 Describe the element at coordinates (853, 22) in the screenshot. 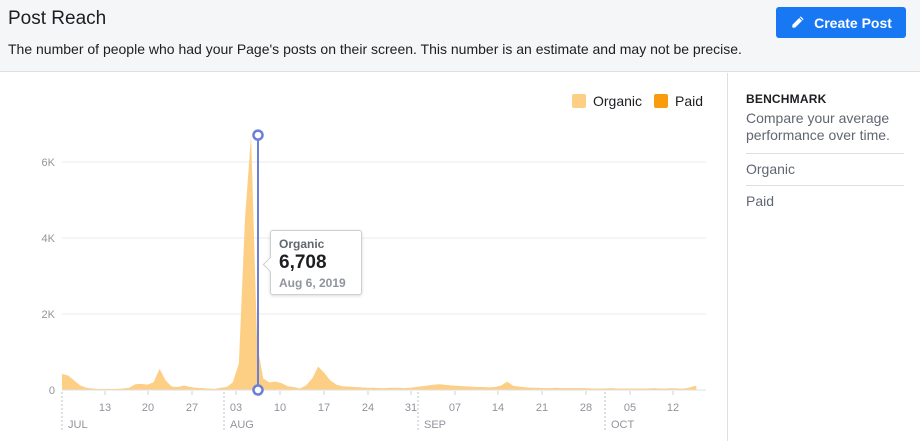

I see `create-post-label: Create Post` at that location.